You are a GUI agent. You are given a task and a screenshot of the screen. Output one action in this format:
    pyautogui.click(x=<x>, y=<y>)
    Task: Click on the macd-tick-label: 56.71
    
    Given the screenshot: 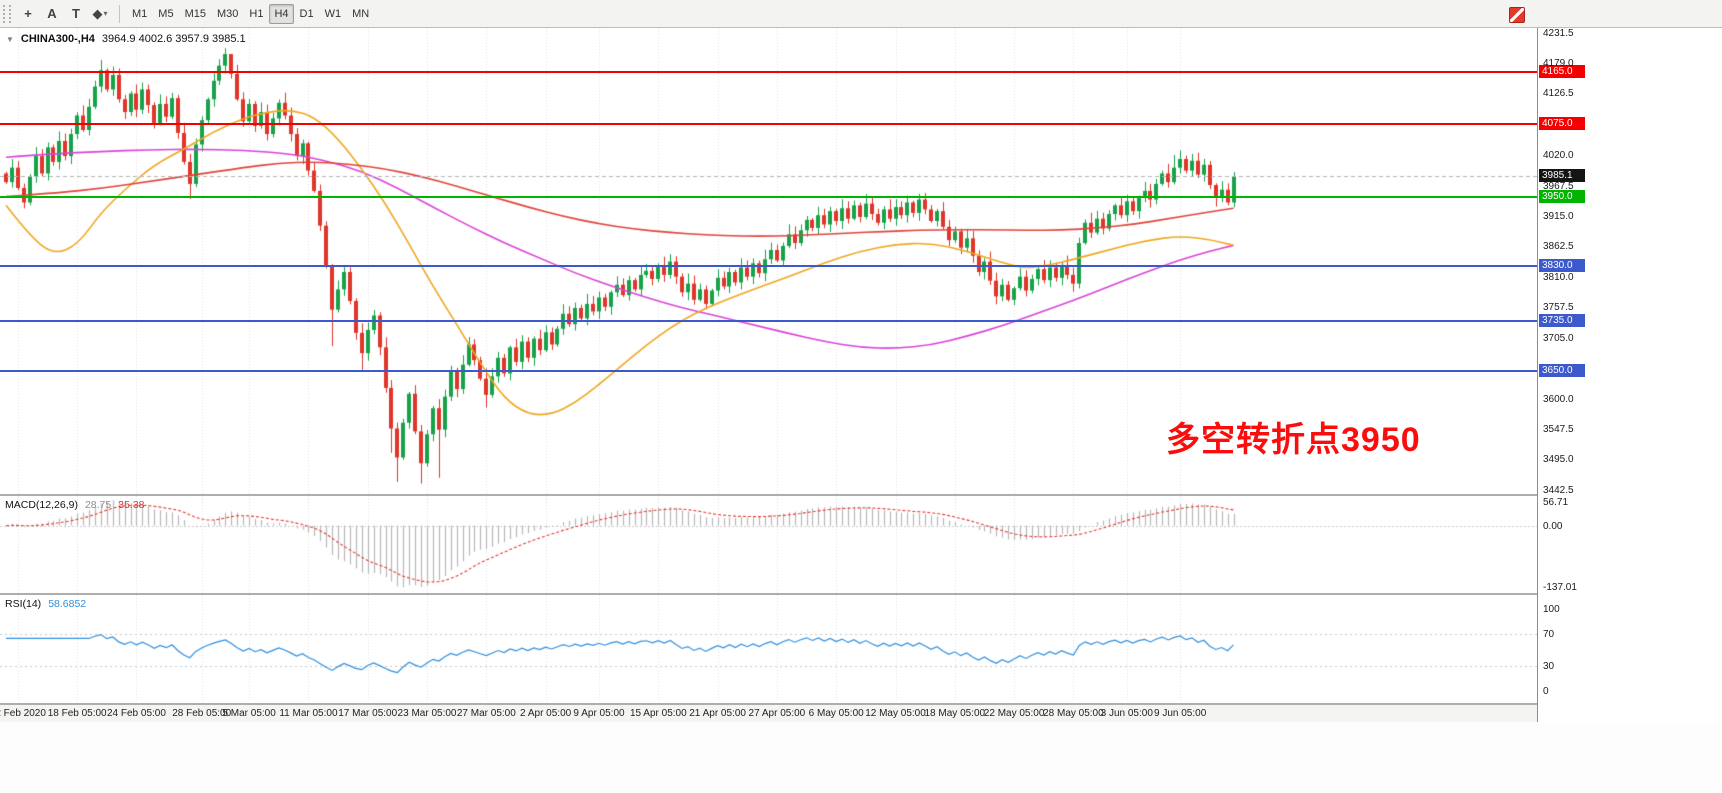 What is the action you would take?
    pyautogui.click(x=1556, y=502)
    